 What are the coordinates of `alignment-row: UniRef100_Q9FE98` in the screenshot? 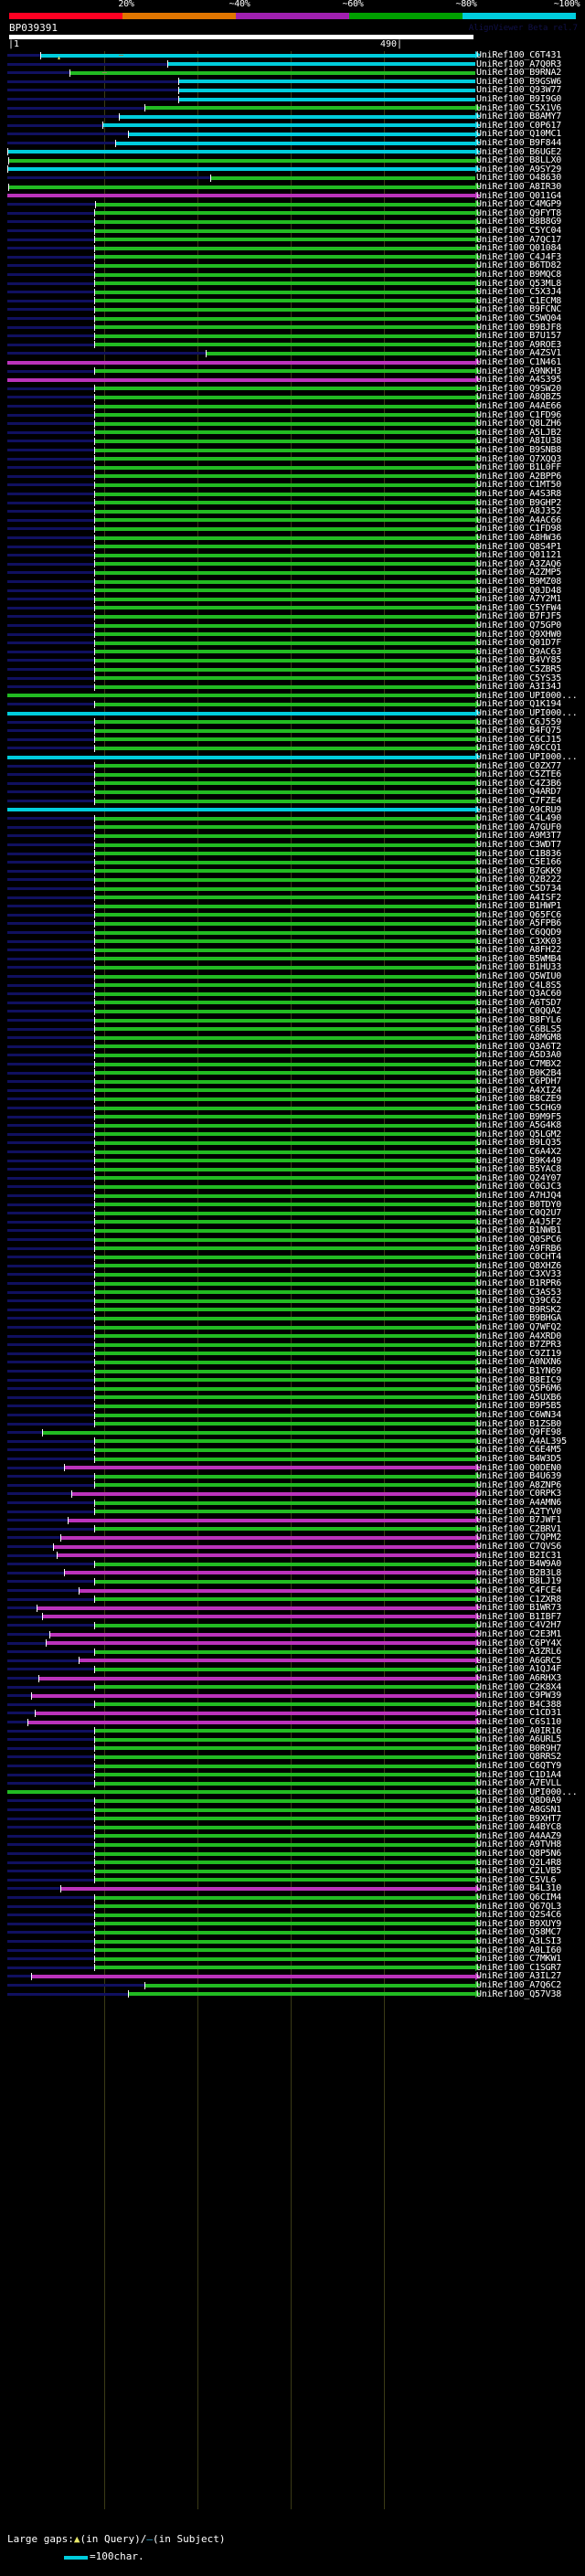 It's located at (293, 1432).